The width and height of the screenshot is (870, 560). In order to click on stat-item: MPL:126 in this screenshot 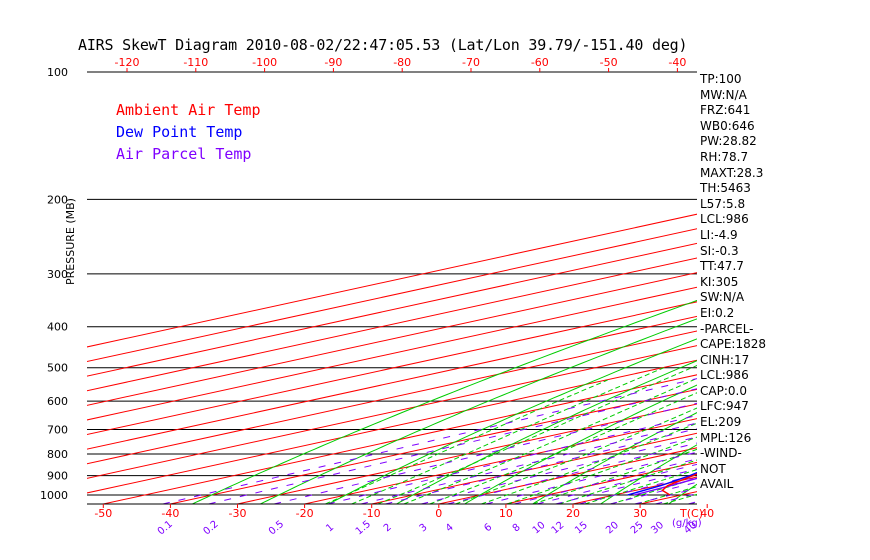, I will do `click(726, 437)`.